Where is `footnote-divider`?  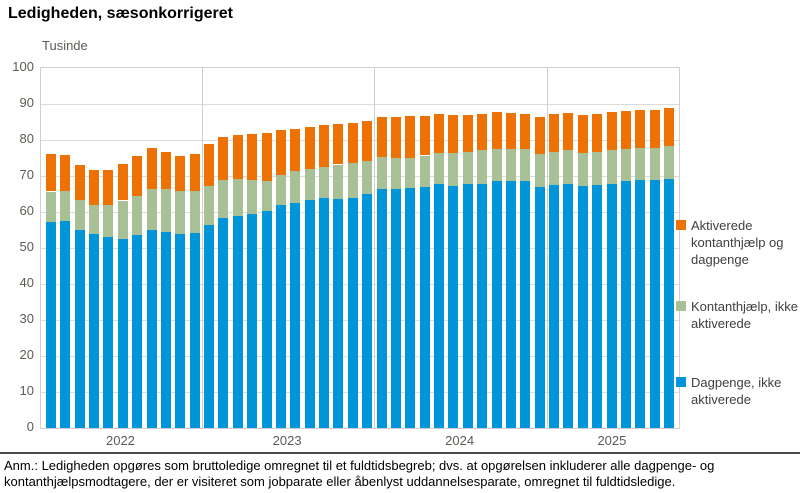 footnote-divider is located at coordinates (400, 453).